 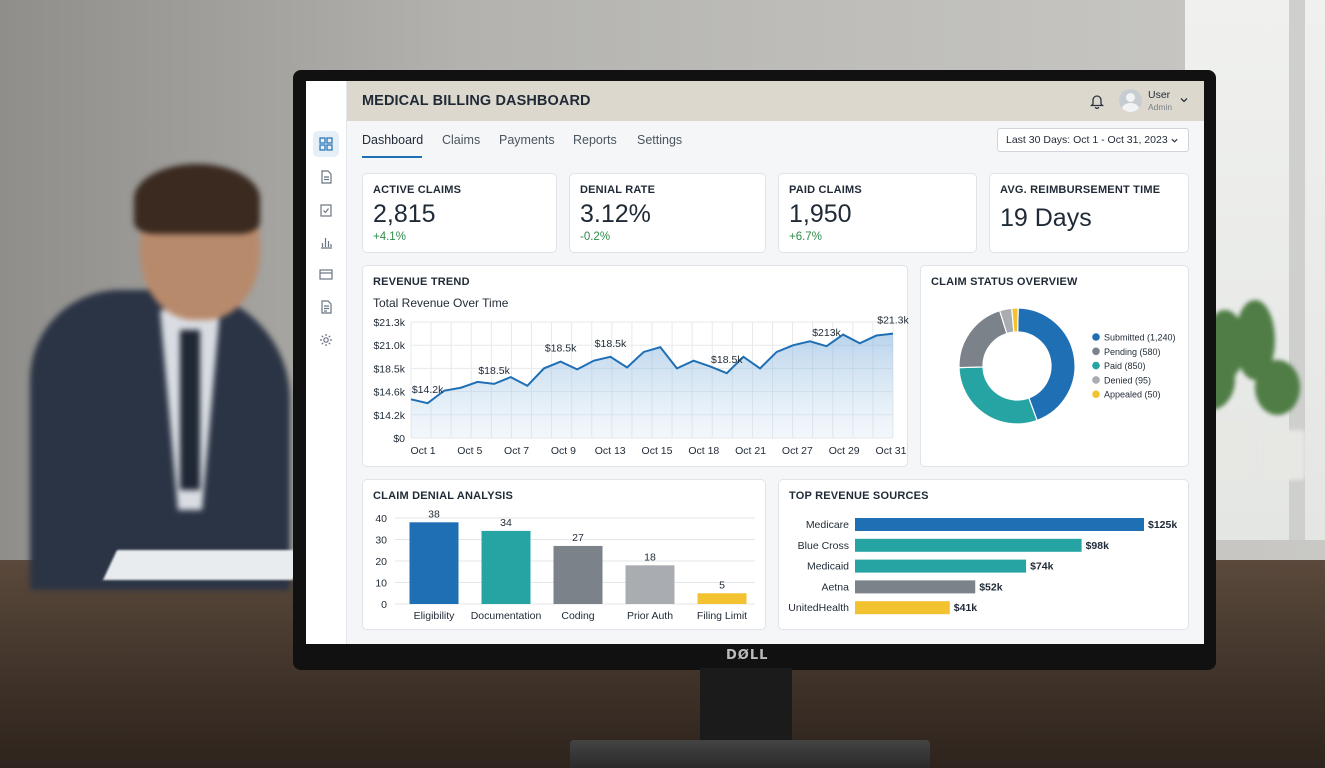 What do you see at coordinates (461, 140) in the screenshot?
I see `tab-claims: Claims` at bounding box center [461, 140].